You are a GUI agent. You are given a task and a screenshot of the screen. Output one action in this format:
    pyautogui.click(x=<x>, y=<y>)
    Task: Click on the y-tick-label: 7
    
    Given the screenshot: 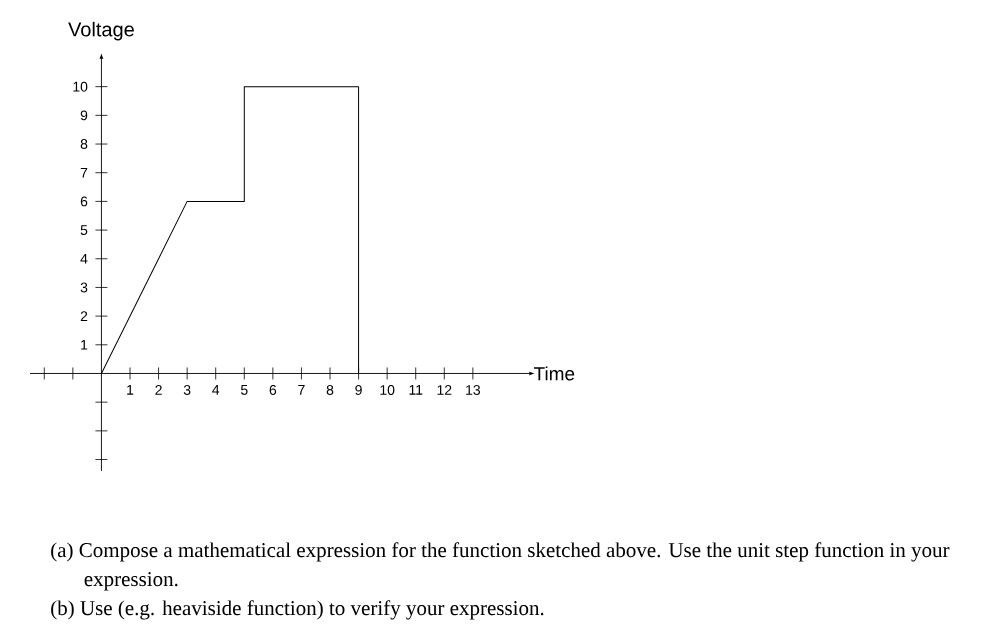 What is the action you would take?
    pyautogui.click(x=84, y=172)
    